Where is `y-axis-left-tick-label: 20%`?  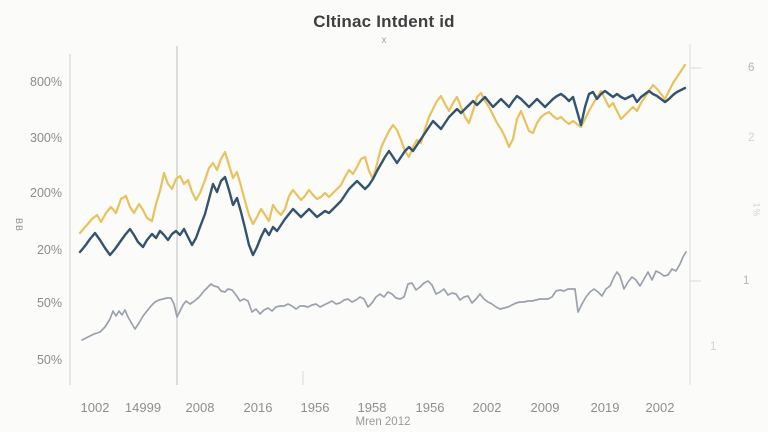
y-axis-left-tick-label: 20% is located at coordinates (49, 250).